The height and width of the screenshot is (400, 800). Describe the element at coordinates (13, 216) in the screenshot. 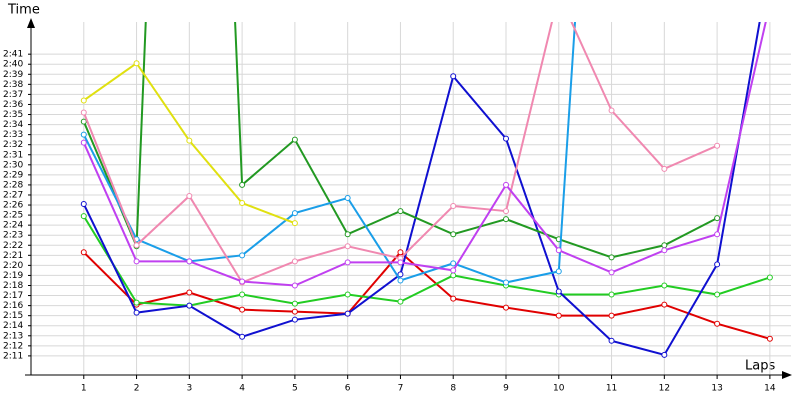

I see `y-tick-label: 2:25` at that location.